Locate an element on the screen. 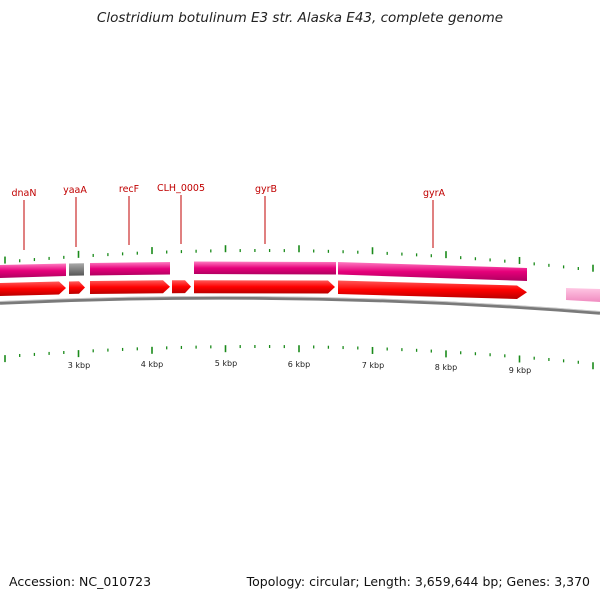 The image size is (600, 600). feature-track is located at coordinates (300, 281).